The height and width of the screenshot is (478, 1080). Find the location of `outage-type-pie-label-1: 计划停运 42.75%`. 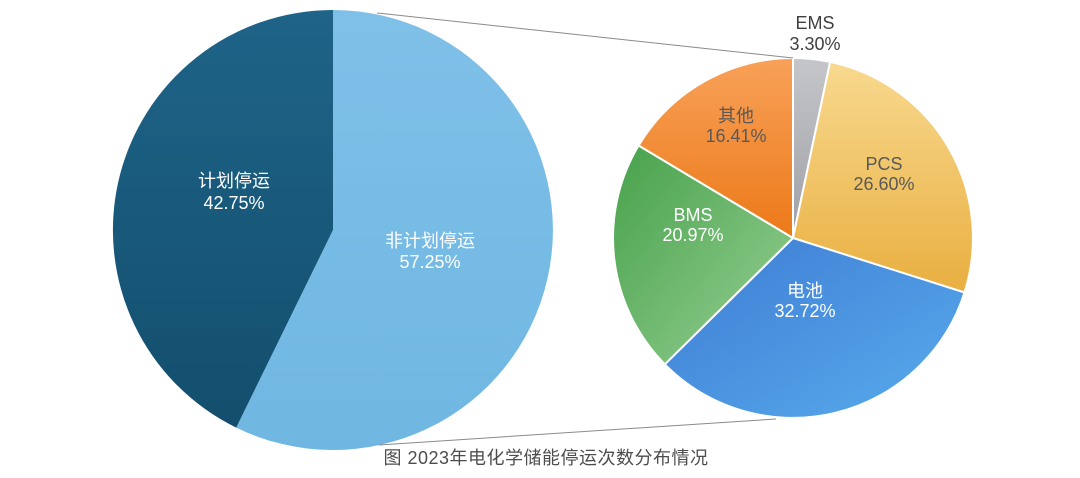

outage-type-pie-label-1: 计划停运 42.75% is located at coordinates (234, 192).